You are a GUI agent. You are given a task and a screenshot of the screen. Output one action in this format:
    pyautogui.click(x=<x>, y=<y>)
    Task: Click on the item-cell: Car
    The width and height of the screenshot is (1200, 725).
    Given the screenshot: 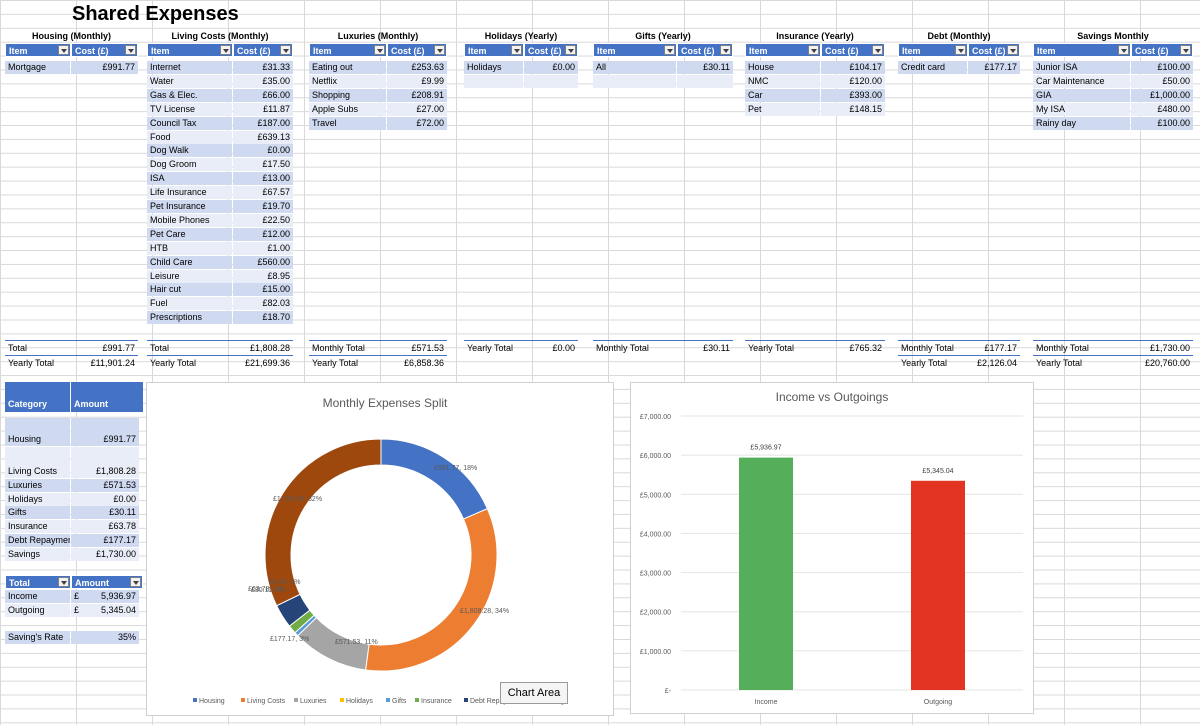 What is the action you would take?
    pyautogui.click(x=782, y=95)
    